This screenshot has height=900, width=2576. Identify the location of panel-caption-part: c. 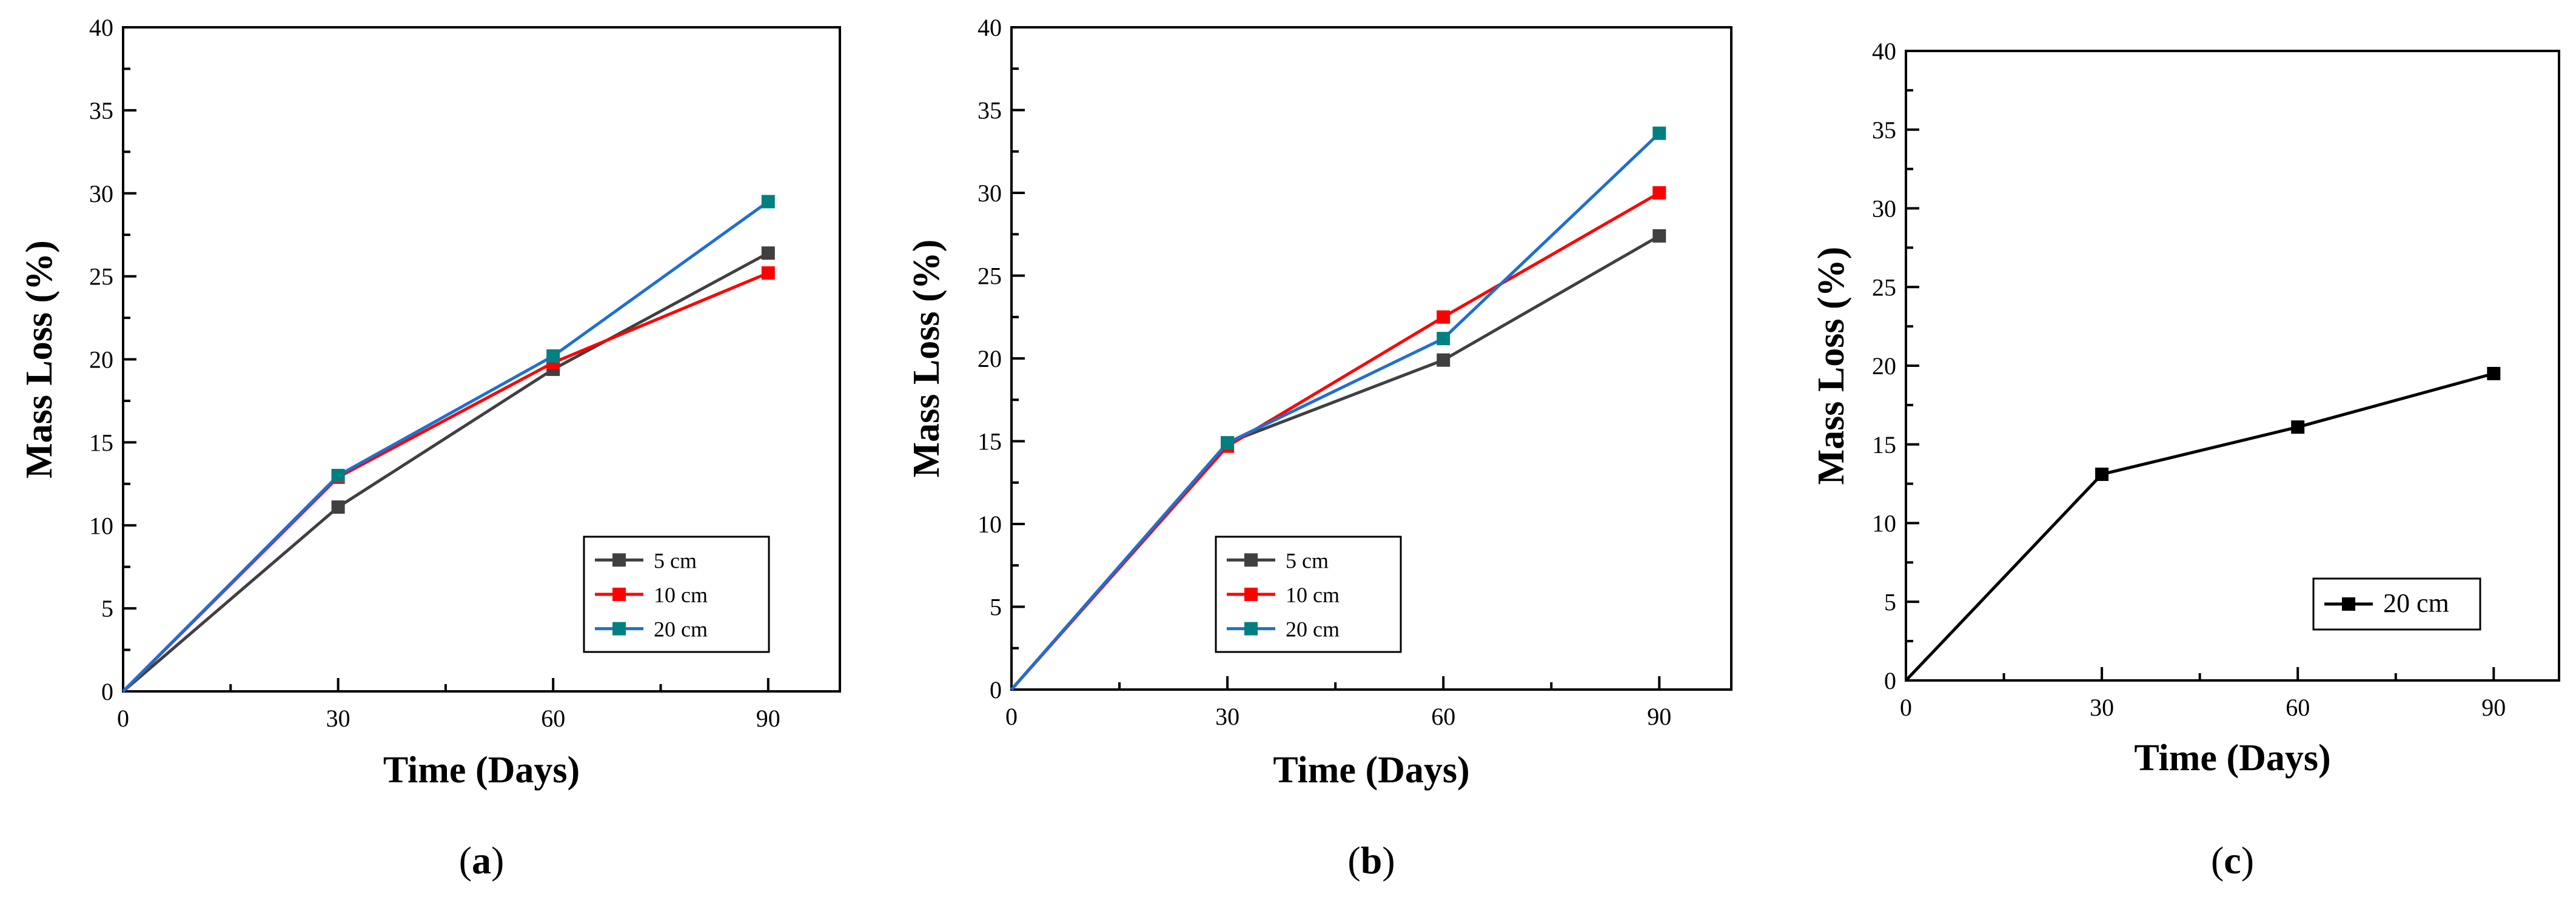
(2232, 861).